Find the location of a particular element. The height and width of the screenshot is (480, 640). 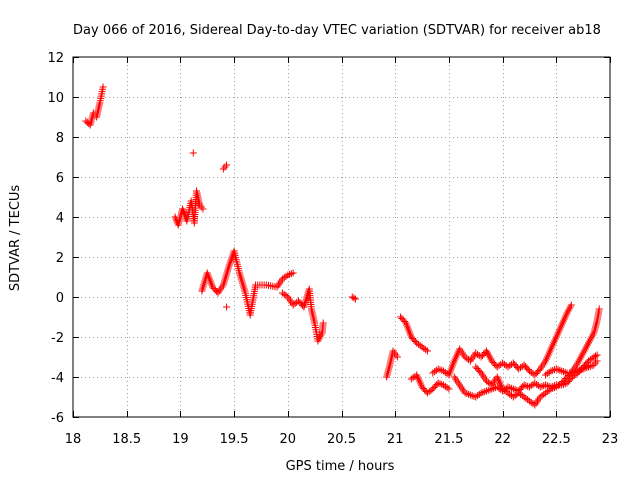

x-tick-label: 23 is located at coordinates (610, 439).